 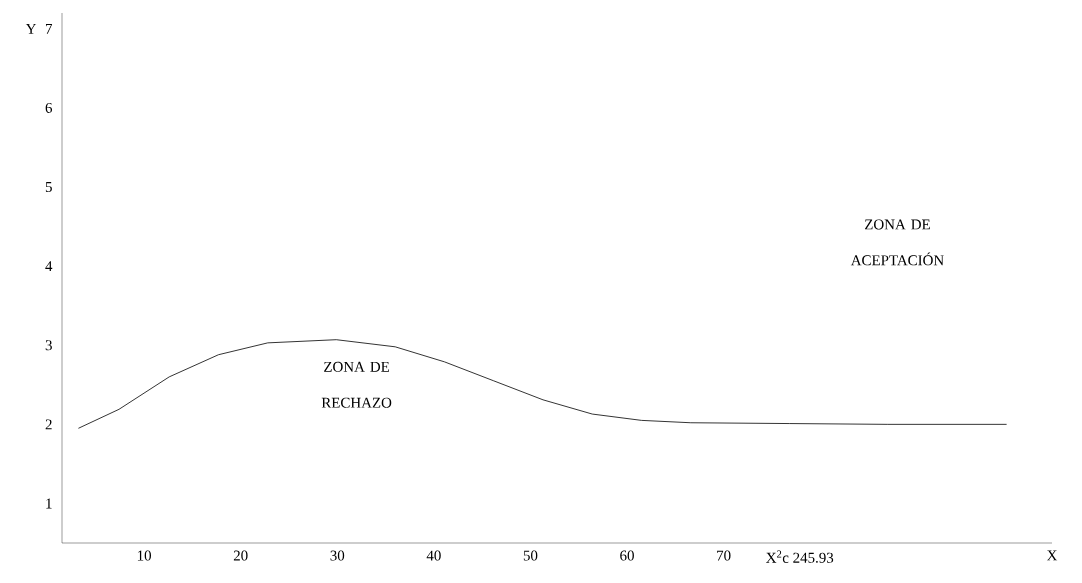 I want to click on x-tick-label: 40, so click(x=433, y=555).